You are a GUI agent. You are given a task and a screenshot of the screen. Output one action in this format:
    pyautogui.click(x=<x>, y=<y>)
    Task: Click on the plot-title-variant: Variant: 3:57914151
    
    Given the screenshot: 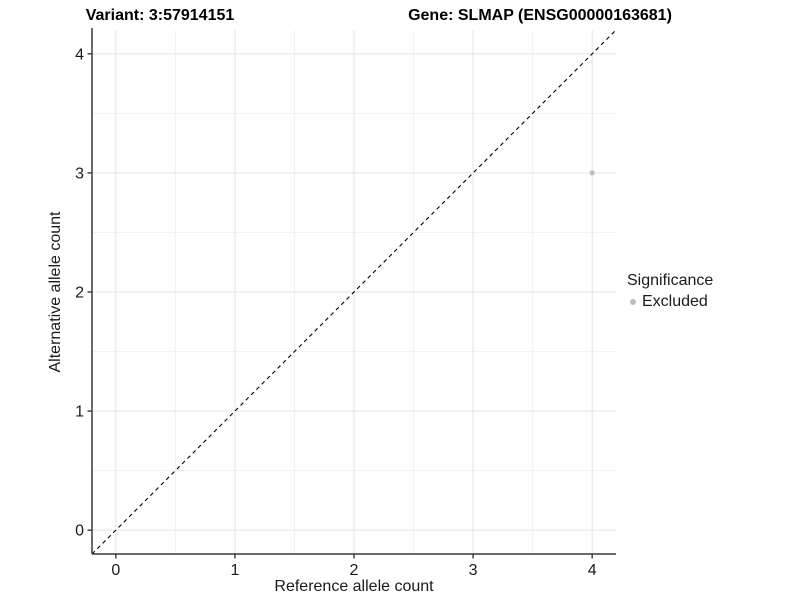 What is the action you would take?
    pyautogui.click(x=160, y=15)
    